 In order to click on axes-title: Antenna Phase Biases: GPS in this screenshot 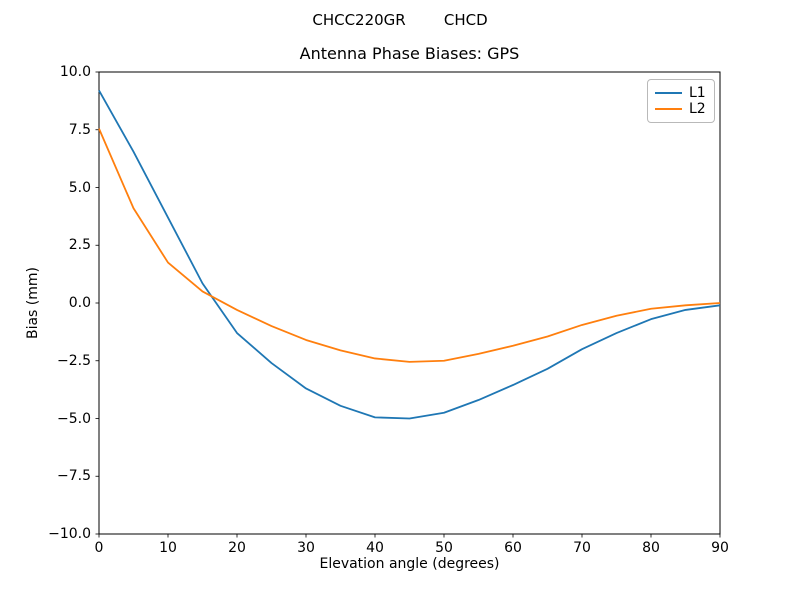, I will do `click(409, 53)`.